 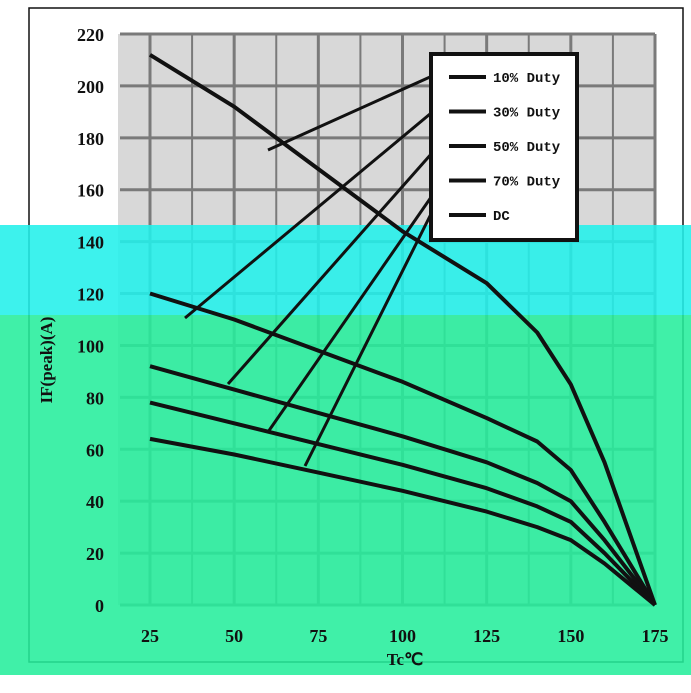 I want to click on x-tick-label: 175, so click(x=655, y=636).